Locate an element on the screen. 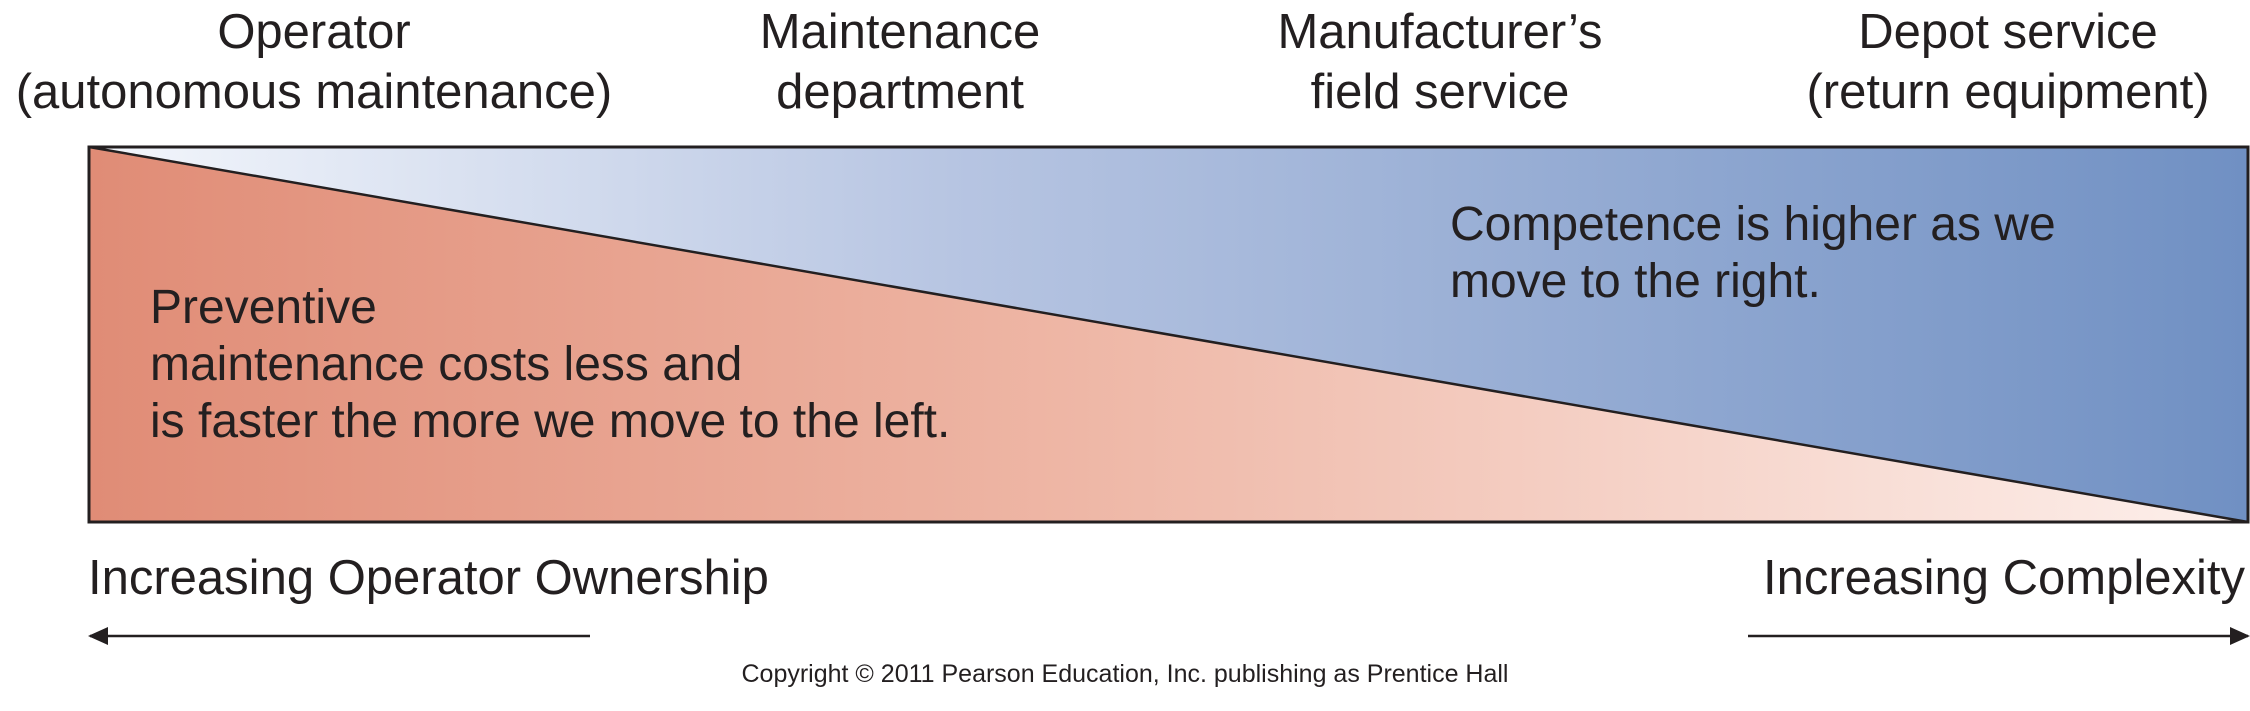 Image resolution: width=2250 pixels, height=711 pixels. header-depot-service: Depot service (return equipment) is located at coordinates (2008, 62).